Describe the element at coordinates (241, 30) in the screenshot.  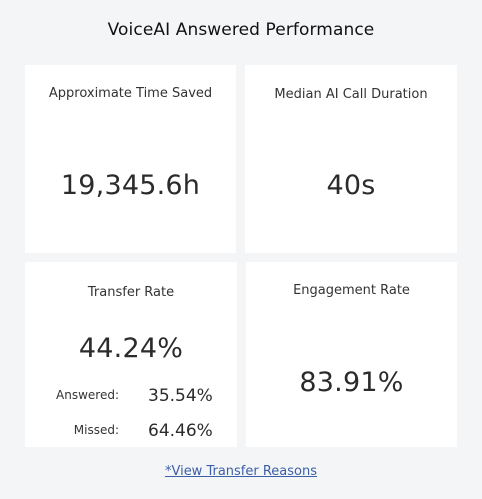
I see `dashboard-title: VoiceAI Answered Performance` at that location.